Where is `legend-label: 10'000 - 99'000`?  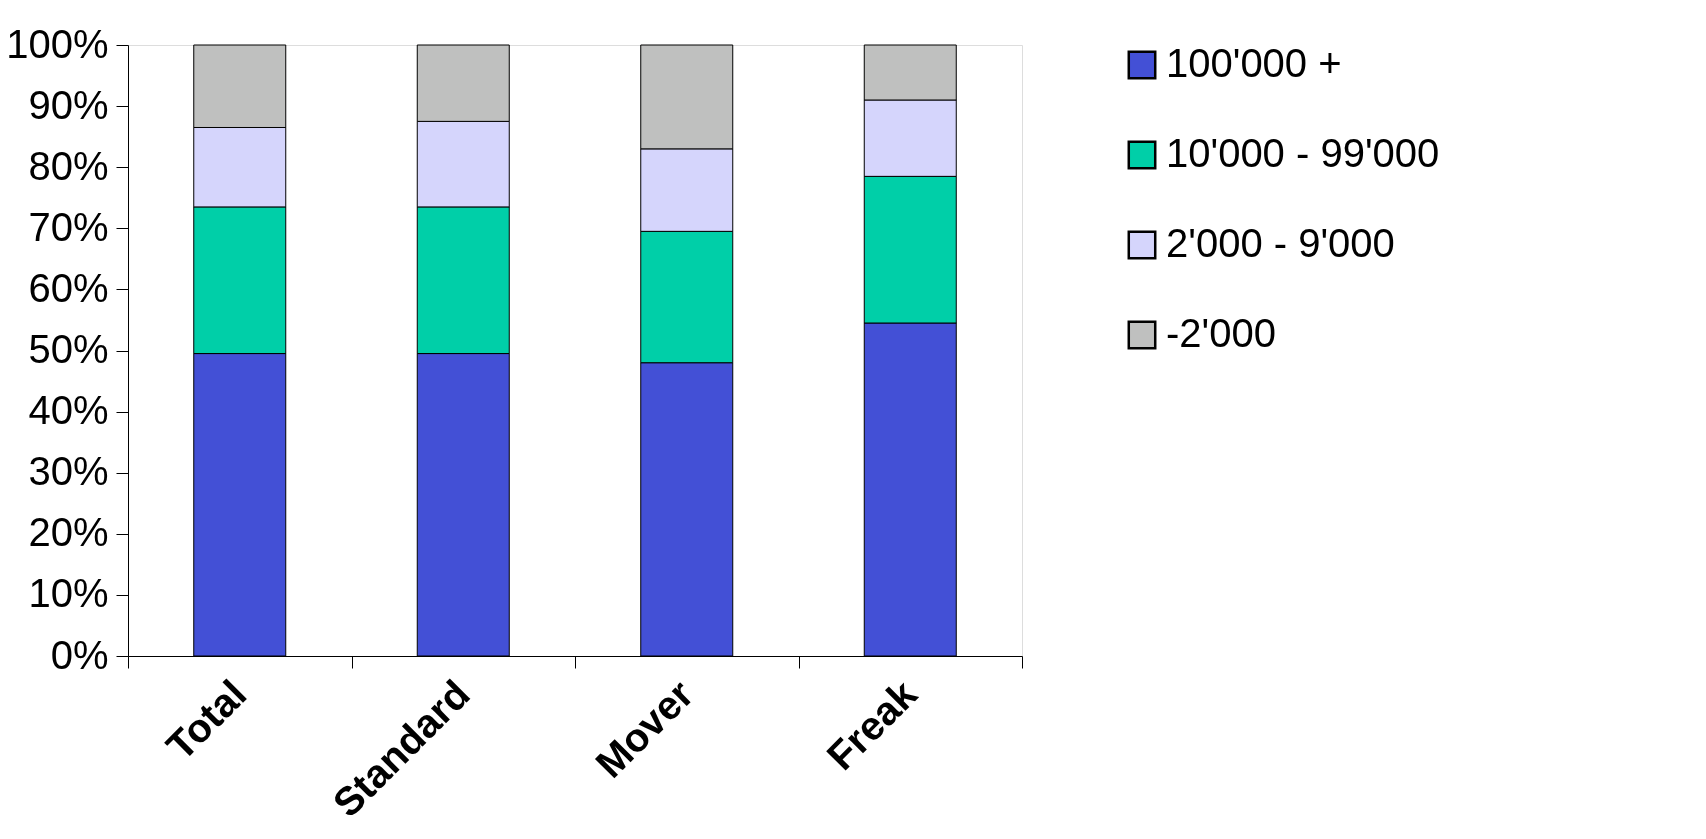
legend-label: 10'000 - 99'000 is located at coordinates (1303, 153).